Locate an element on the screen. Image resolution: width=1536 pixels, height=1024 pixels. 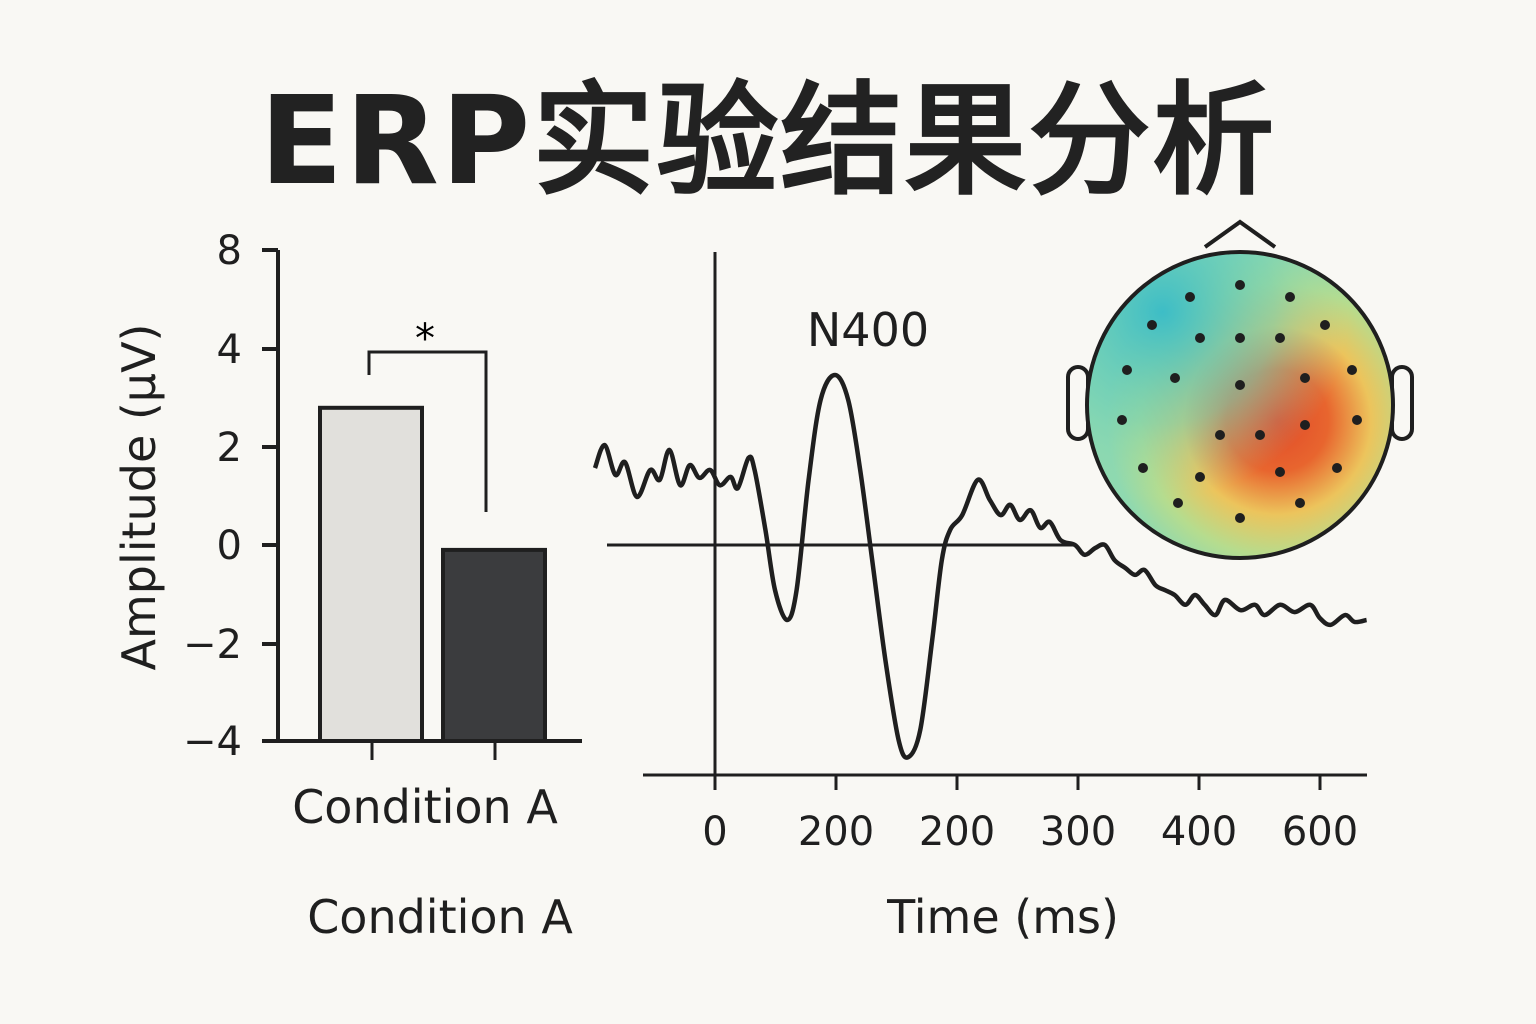
bar-x-label: Condition A is located at coordinates (425, 807).